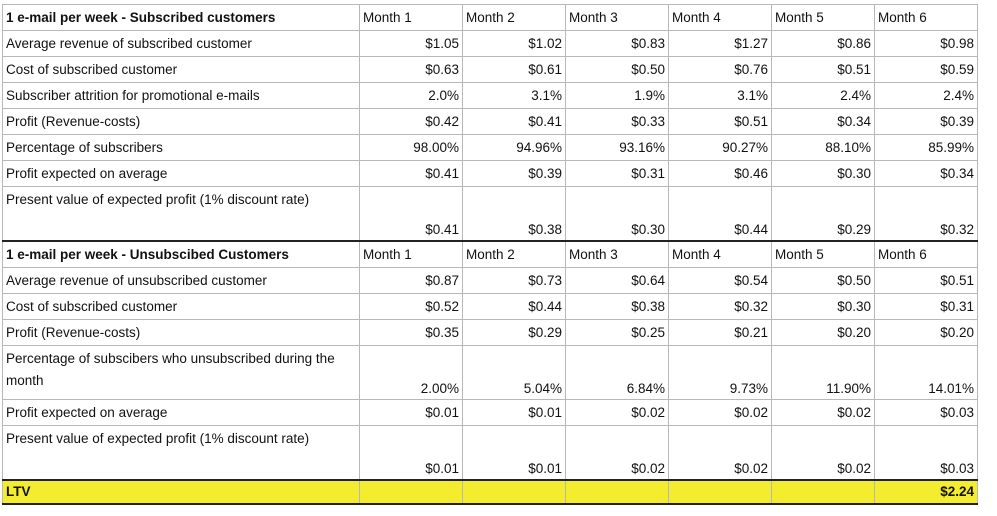 This screenshot has height=516, width=997. Describe the element at coordinates (720, 69) in the screenshot. I see `cell-value: $0.76` at that location.